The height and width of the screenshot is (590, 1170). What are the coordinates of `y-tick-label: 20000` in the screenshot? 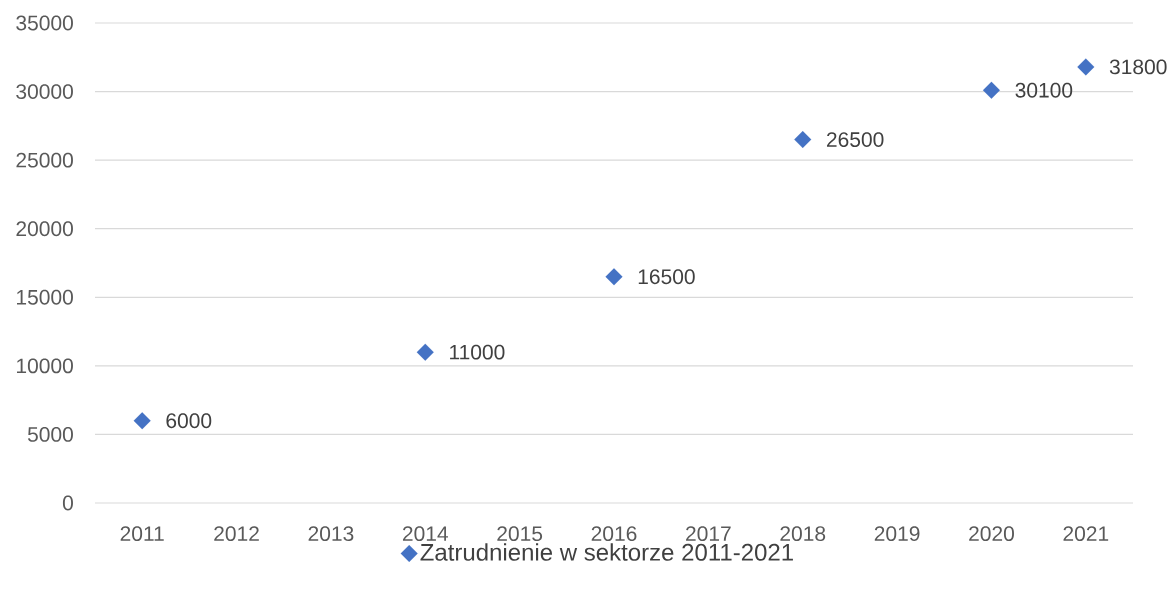 It's located at (44, 229).